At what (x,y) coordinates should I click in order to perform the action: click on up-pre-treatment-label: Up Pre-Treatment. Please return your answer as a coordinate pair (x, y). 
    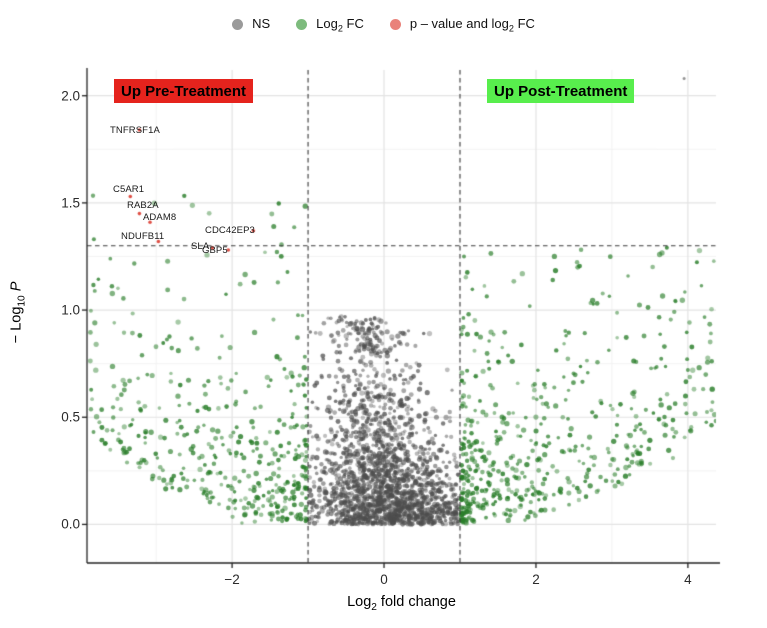
    Looking at the image, I should click on (184, 91).